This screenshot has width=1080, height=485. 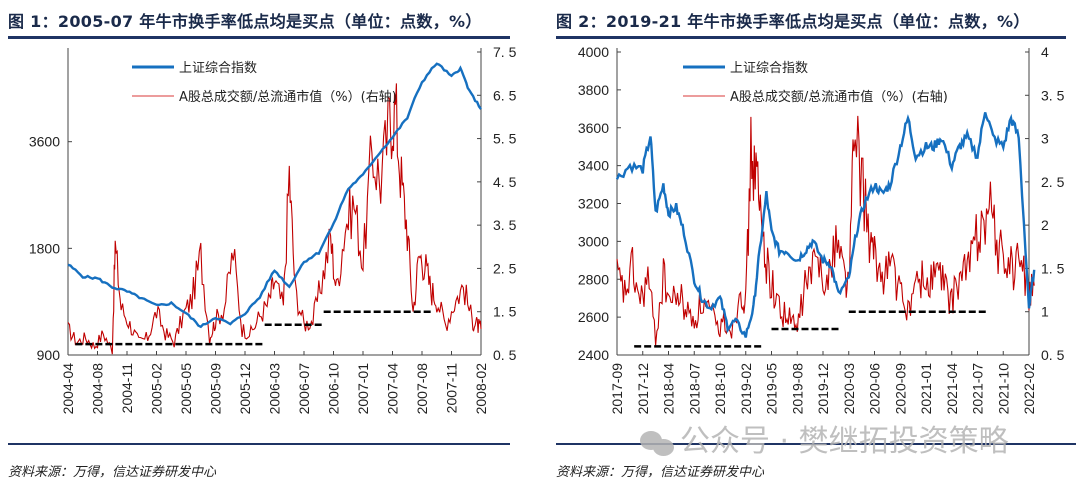 What do you see at coordinates (49, 355) in the screenshot?
I see `left-tick-label: 900` at bounding box center [49, 355].